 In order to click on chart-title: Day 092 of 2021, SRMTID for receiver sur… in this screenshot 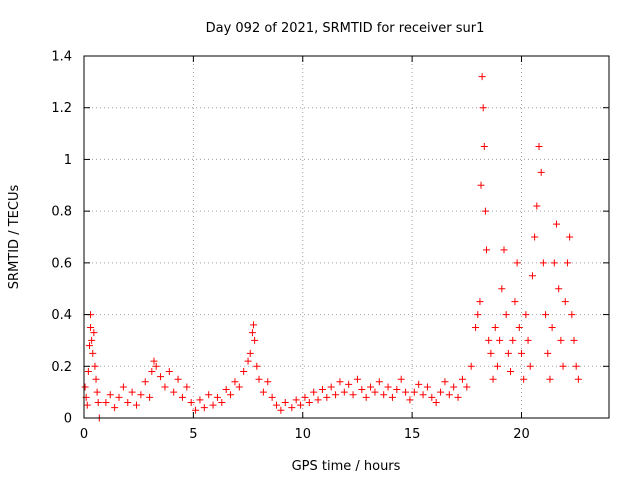, I will do `click(345, 28)`.